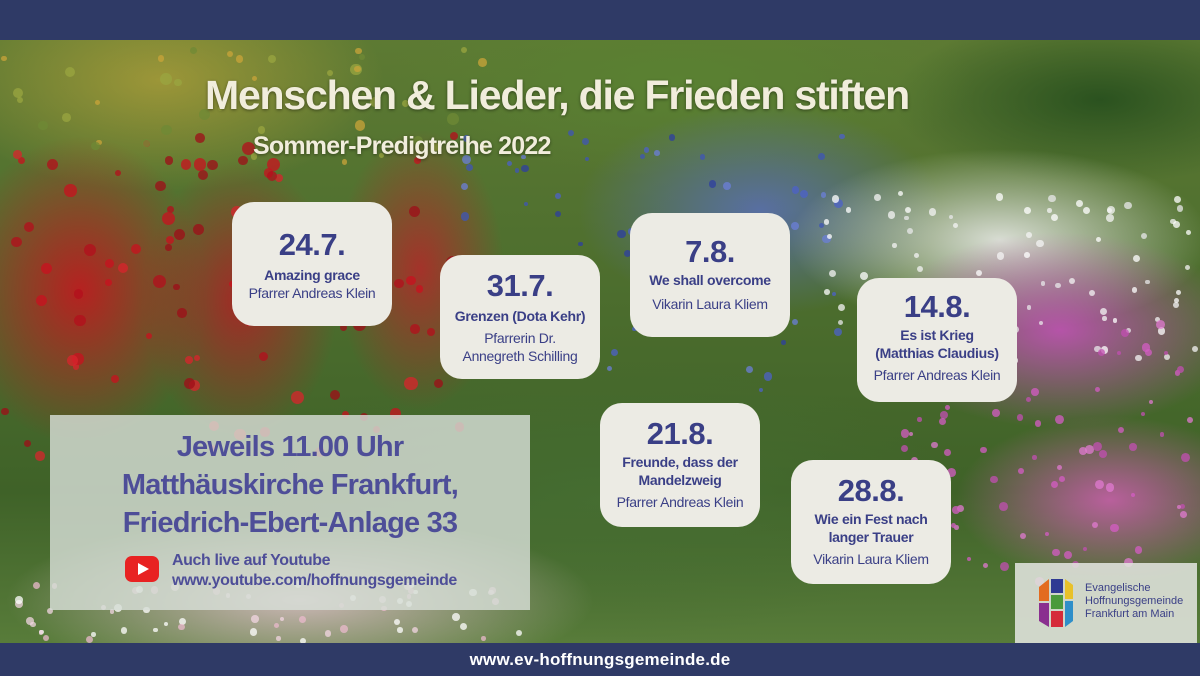  Describe the element at coordinates (251, 560) in the screenshot. I see `youtube-live-label: Auch live auf Youtube` at that location.